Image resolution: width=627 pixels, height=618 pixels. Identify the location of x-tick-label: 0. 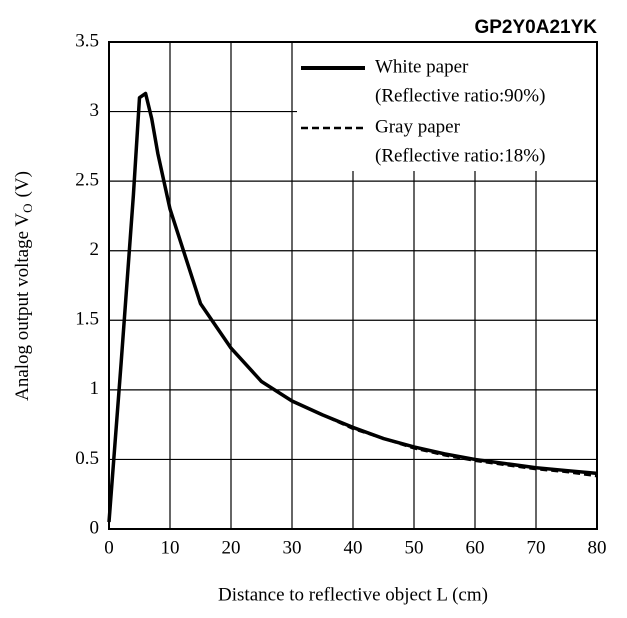
(109, 547).